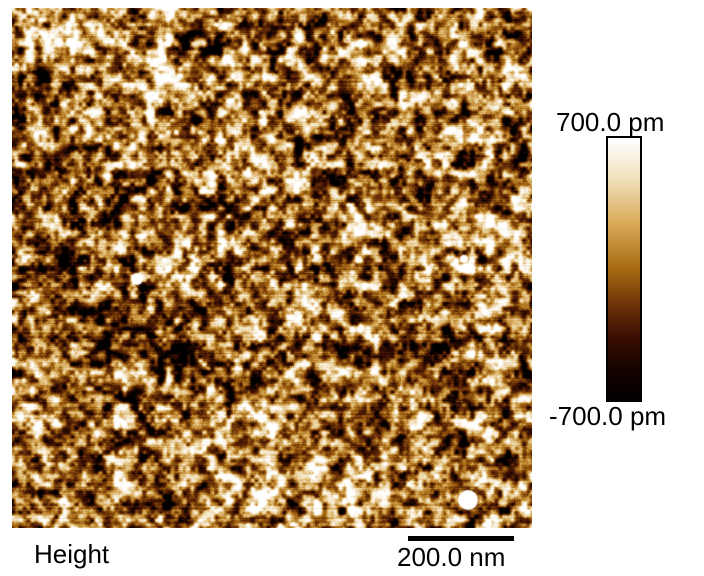 This screenshot has width=704, height=576. What do you see at coordinates (461, 538) in the screenshot?
I see `scale-bar` at bounding box center [461, 538].